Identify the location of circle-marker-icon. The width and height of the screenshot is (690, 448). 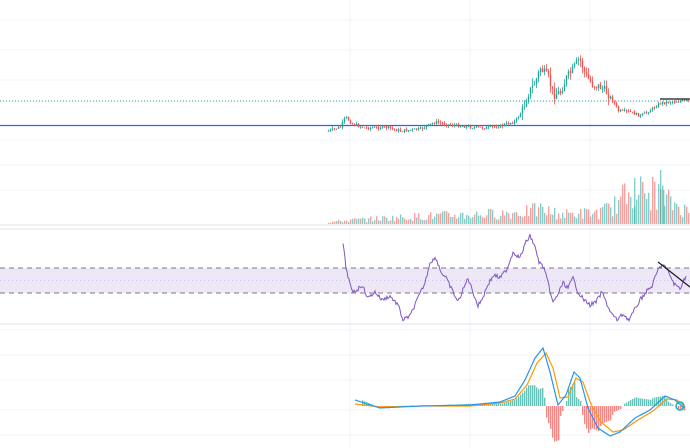
(680, 406).